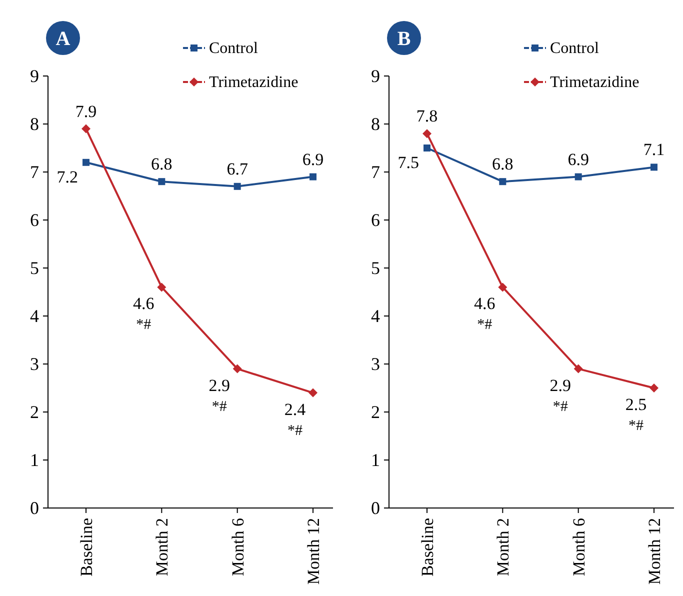 This screenshot has width=683, height=596. I want to click on data-label: 7.5, so click(408, 162).